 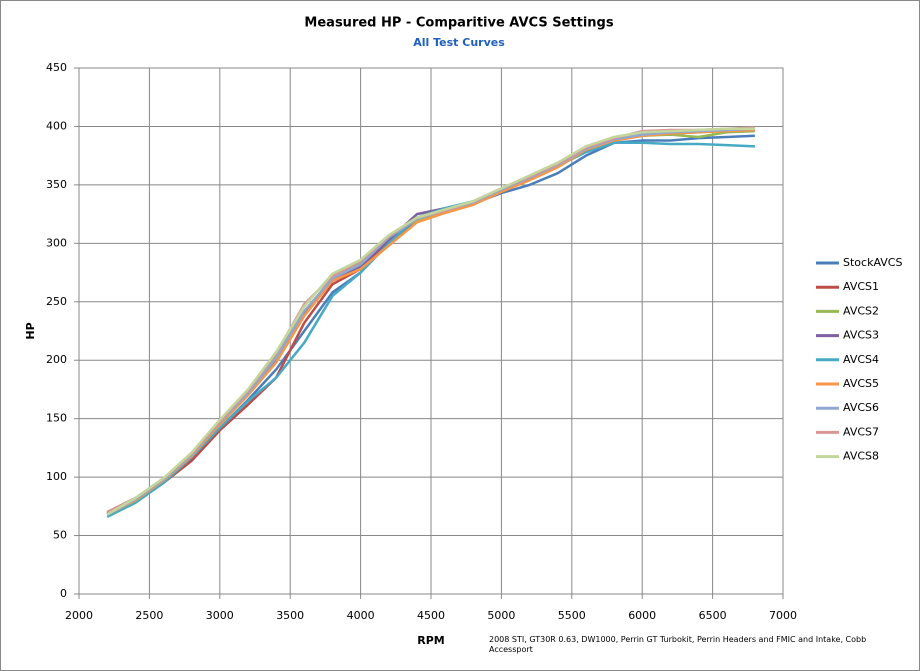 I want to click on x-tick-label: 5000, so click(x=501, y=615).